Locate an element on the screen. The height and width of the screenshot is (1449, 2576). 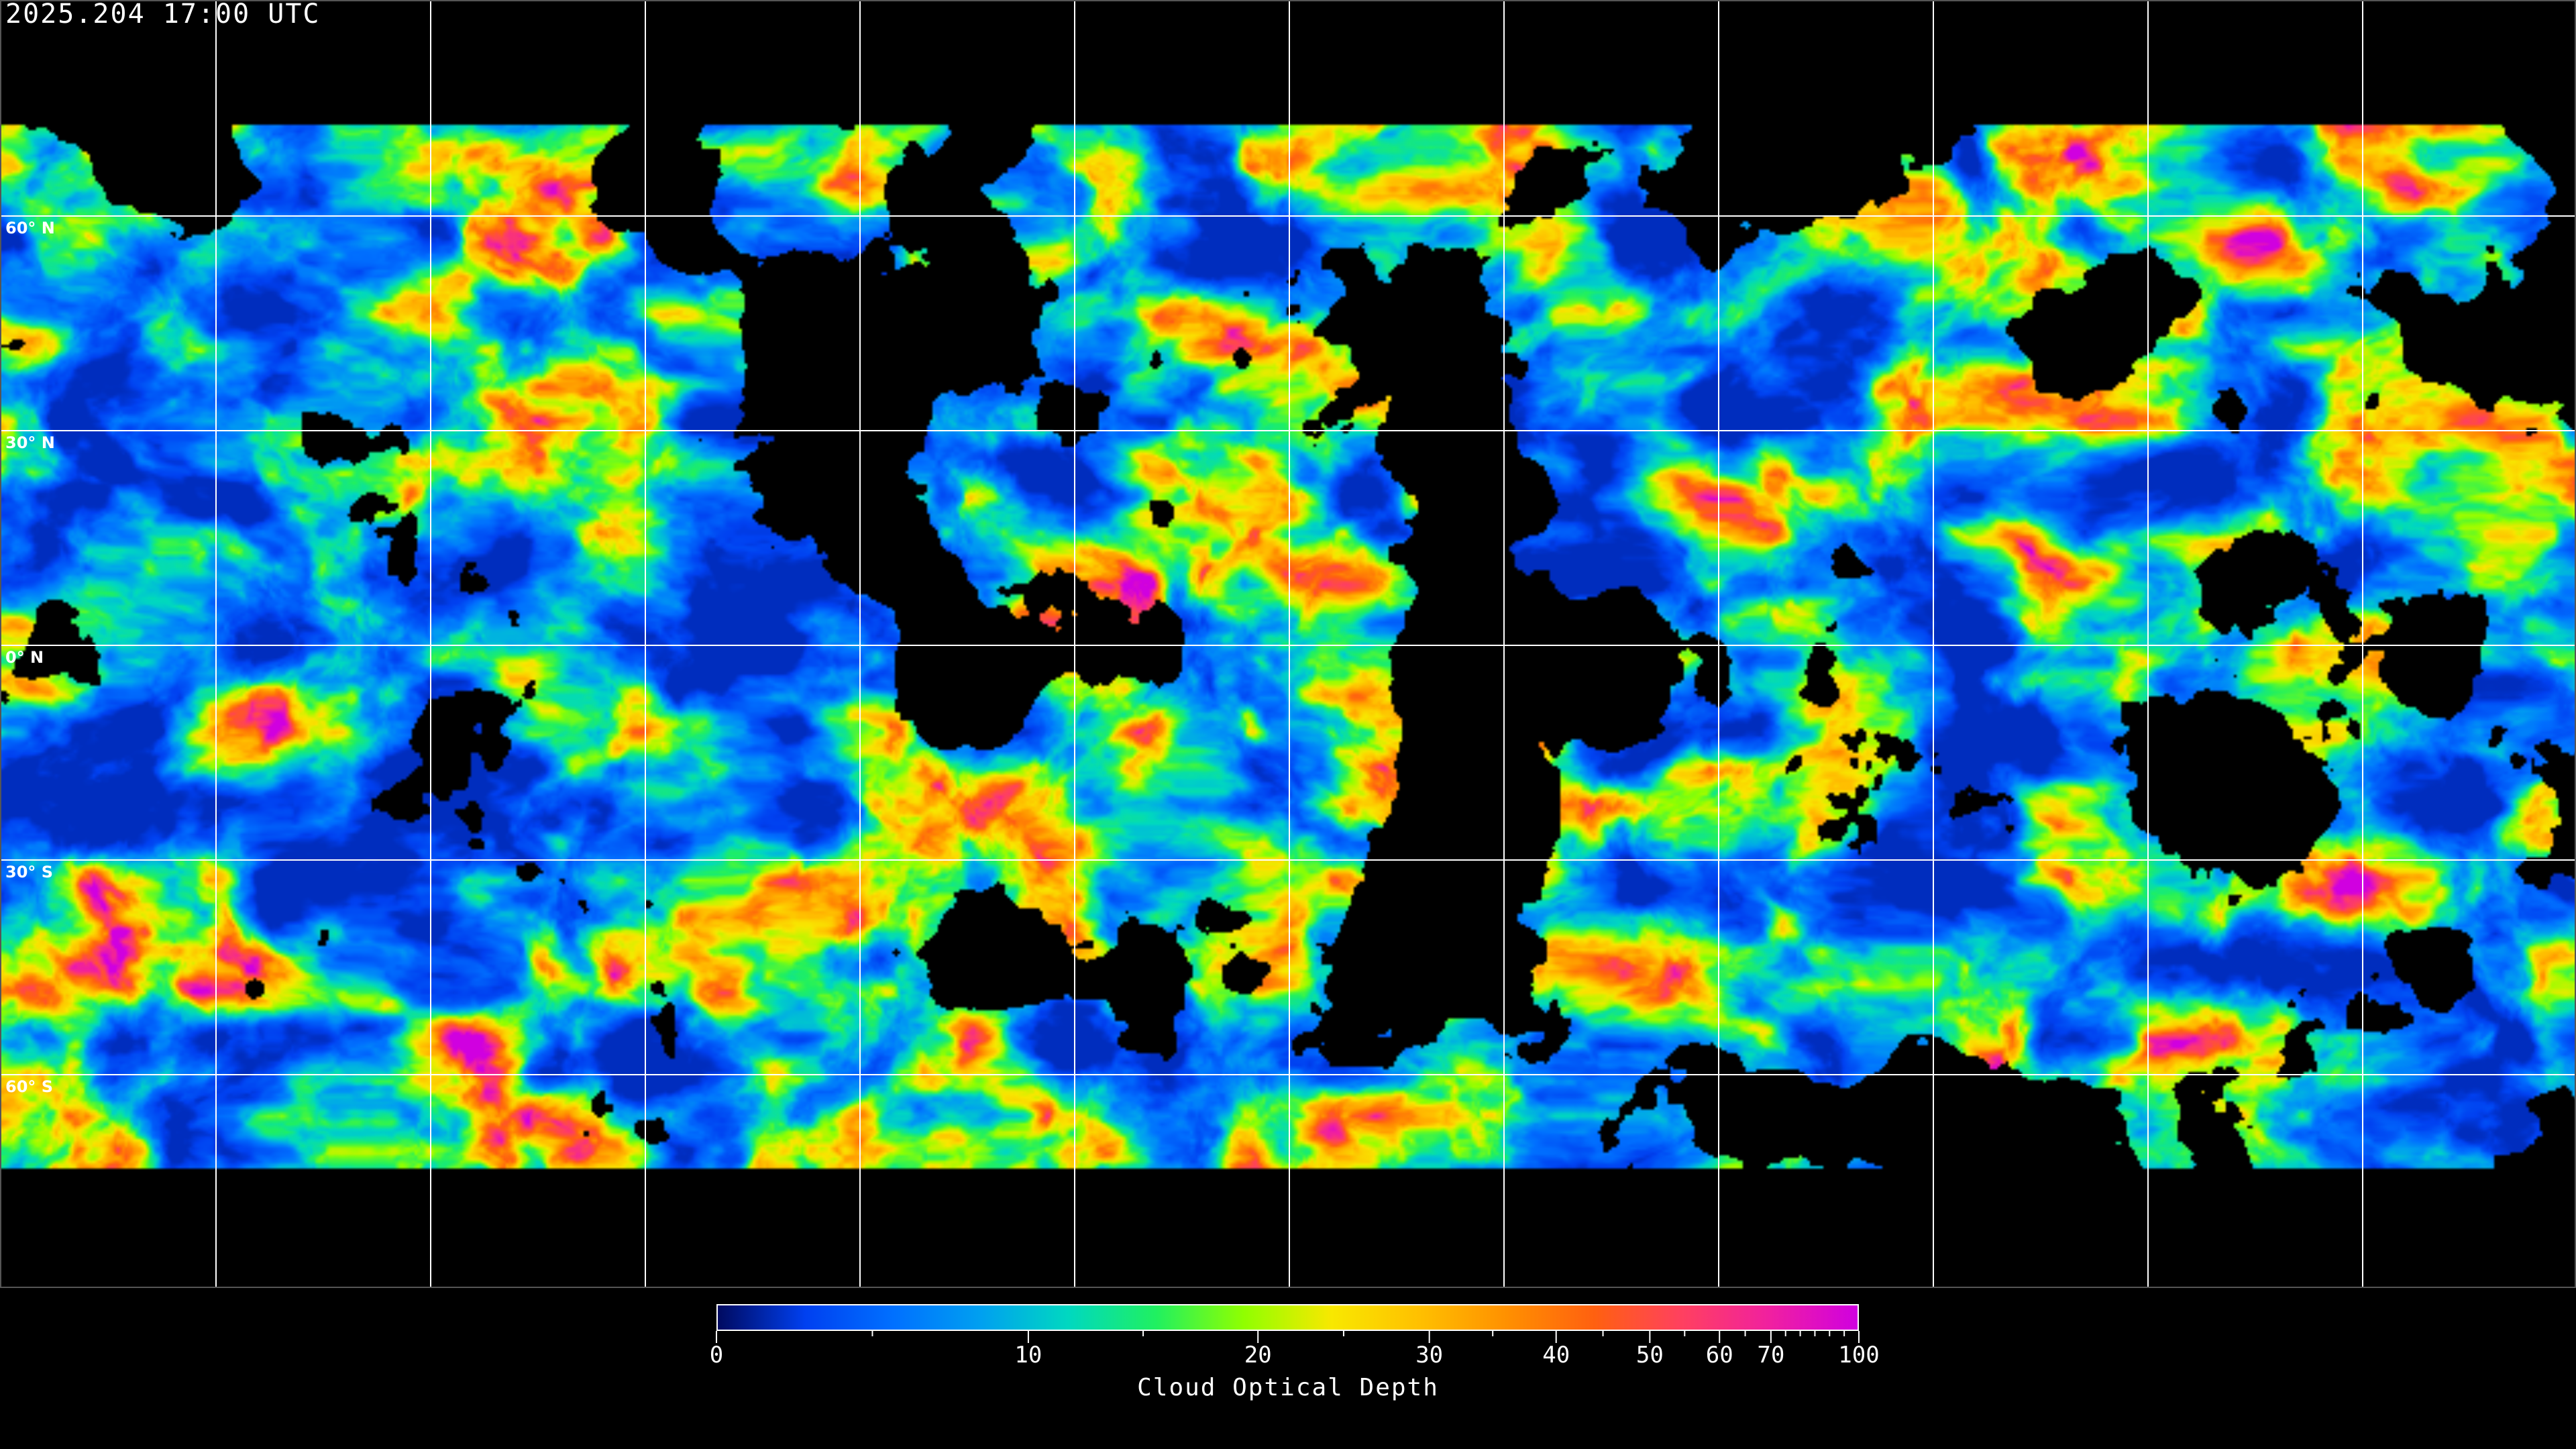
colorbar-tick-label: 60 is located at coordinates (1719, 1355).